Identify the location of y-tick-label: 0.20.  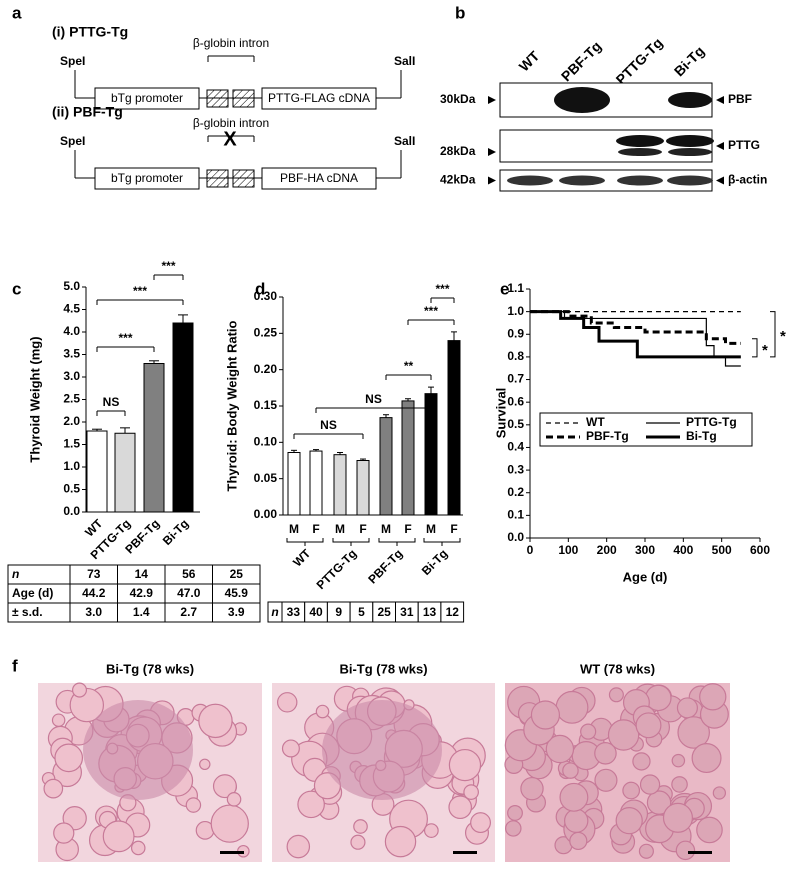
(266, 369).